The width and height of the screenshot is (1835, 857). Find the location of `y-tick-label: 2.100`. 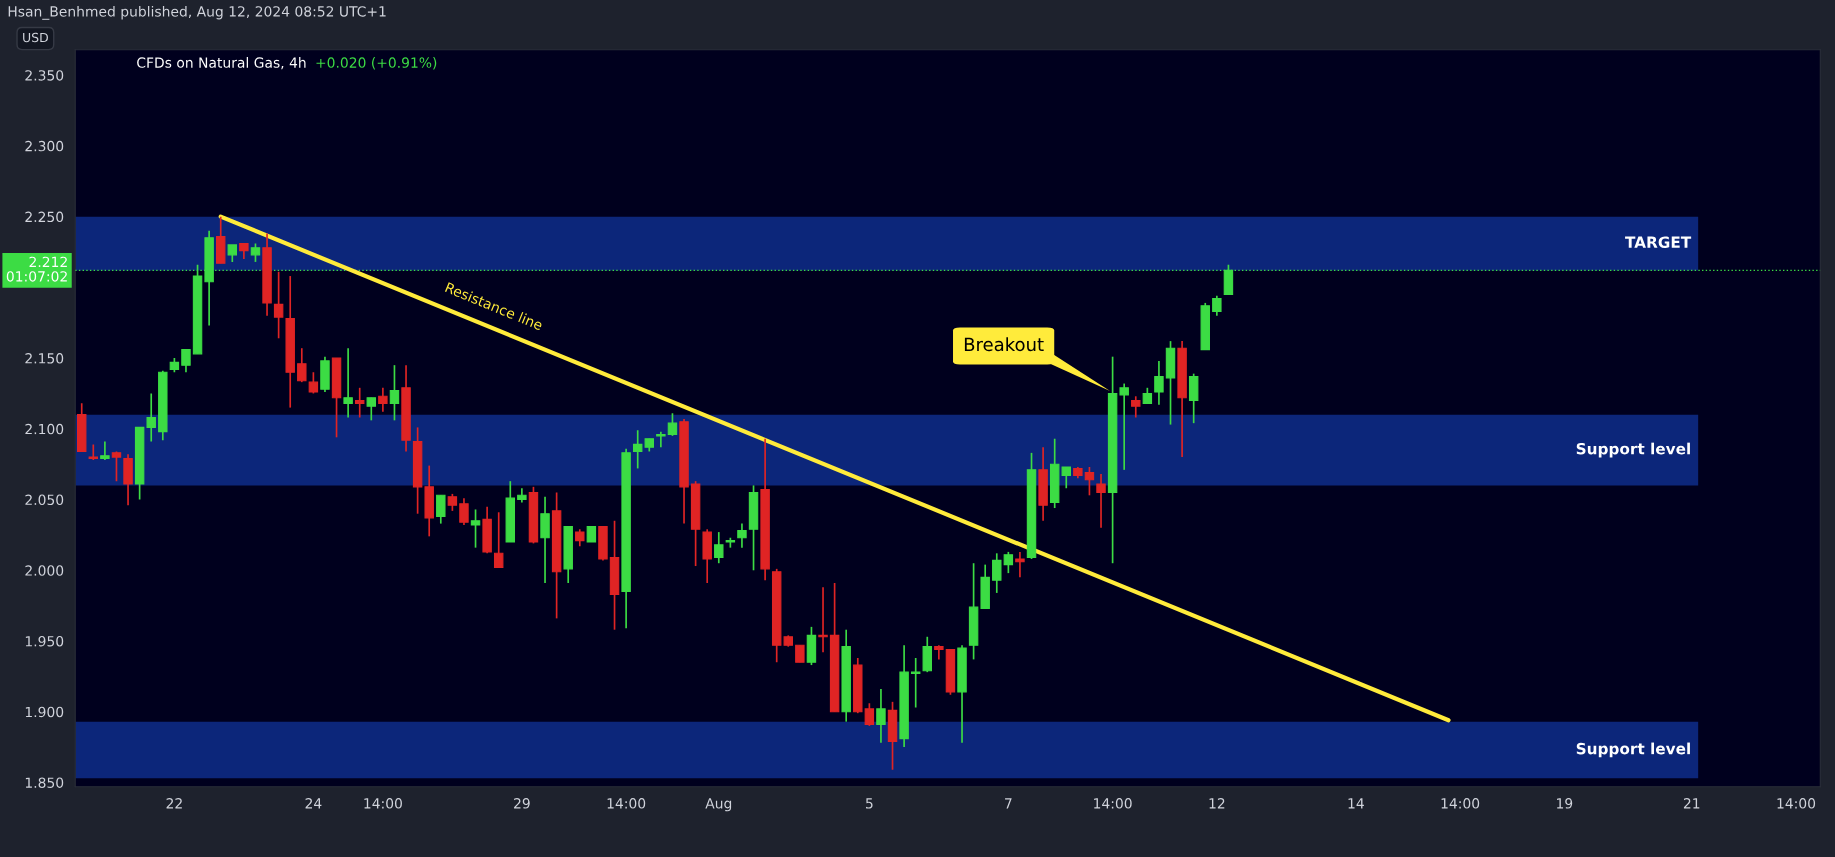

y-tick-label: 2.100 is located at coordinates (44, 429).